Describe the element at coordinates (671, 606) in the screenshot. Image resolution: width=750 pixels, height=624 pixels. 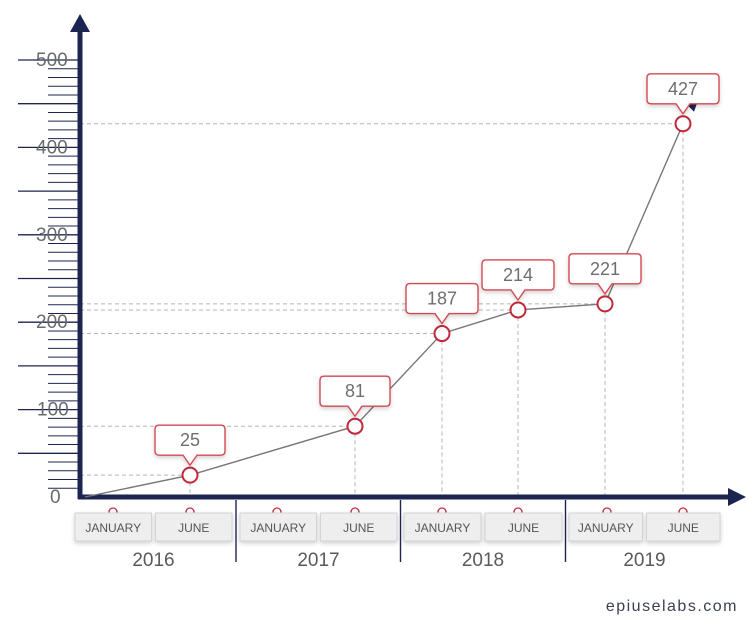
I see `brand-text: epiuselabs.com` at that location.